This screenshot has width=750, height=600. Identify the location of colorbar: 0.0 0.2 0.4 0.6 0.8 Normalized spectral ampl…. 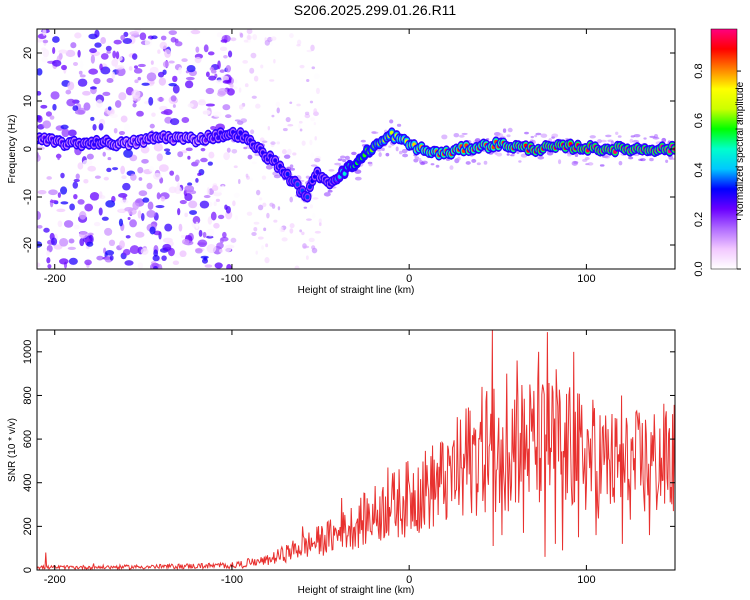
(719, 152).